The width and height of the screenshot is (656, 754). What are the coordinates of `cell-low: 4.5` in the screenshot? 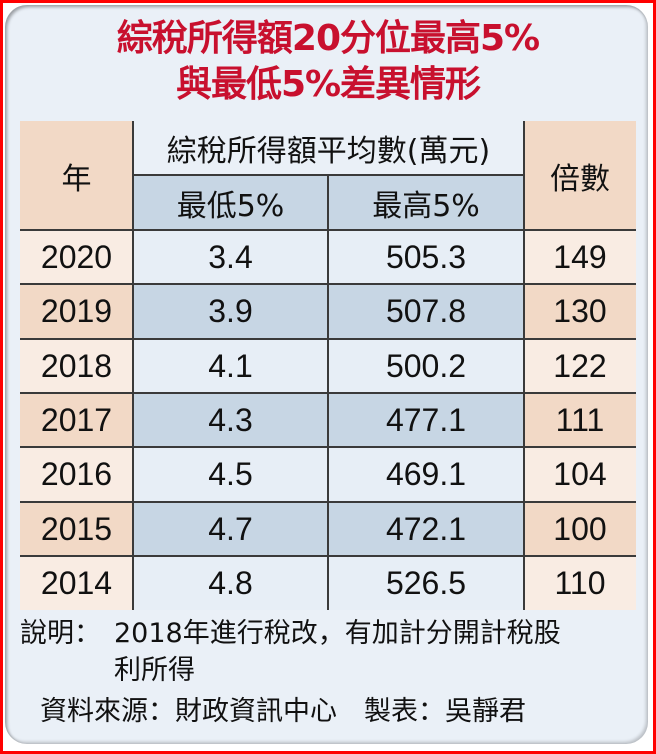 It's located at (230, 474).